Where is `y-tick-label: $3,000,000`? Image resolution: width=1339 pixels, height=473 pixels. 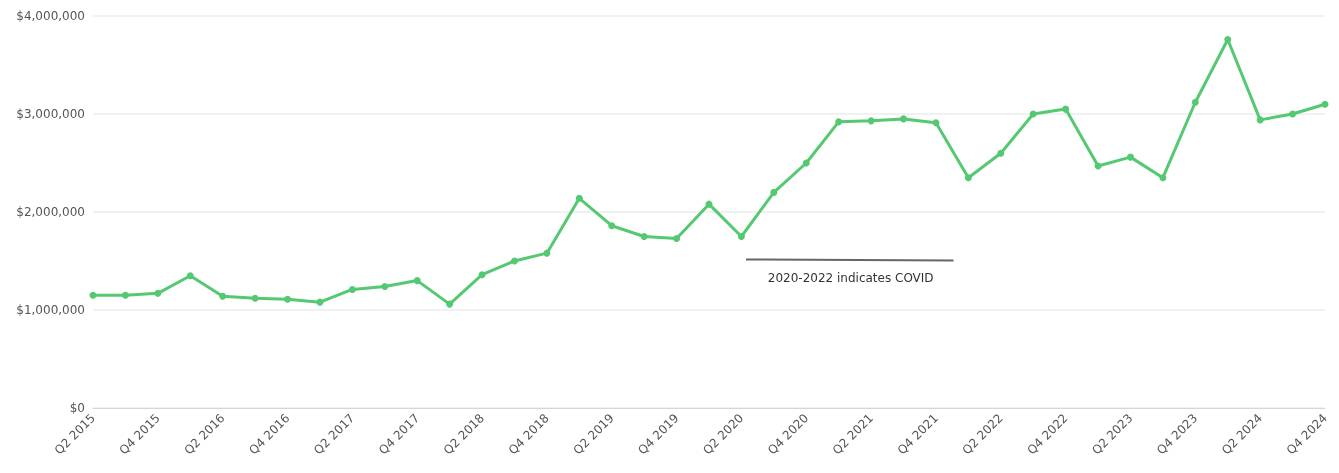 y-tick-label: $3,000,000 is located at coordinates (50, 114).